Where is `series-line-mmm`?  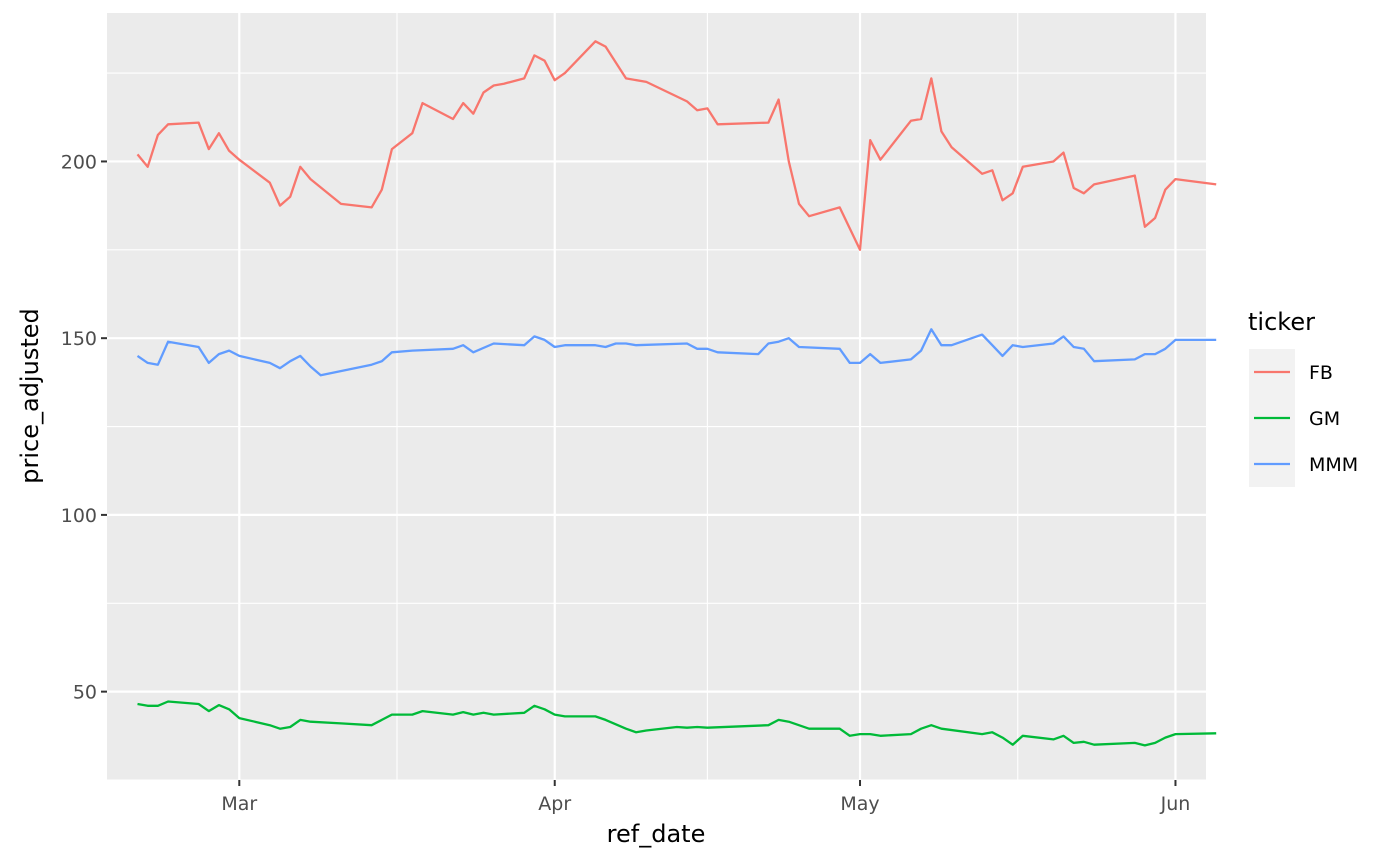 series-line-mmm is located at coordinates (676, 352).